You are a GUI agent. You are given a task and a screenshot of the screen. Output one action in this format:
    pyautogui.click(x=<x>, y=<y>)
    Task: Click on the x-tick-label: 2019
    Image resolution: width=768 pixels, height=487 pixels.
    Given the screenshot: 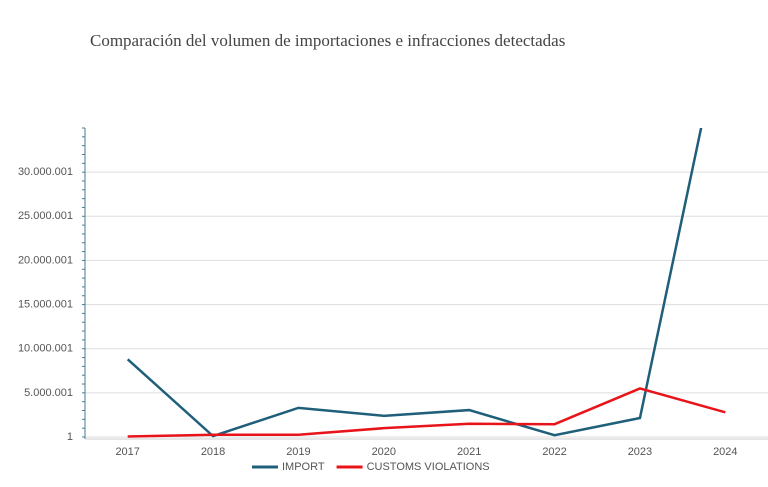 What is the action you would take?
    pyautogui.click(x=298, y=452)
    